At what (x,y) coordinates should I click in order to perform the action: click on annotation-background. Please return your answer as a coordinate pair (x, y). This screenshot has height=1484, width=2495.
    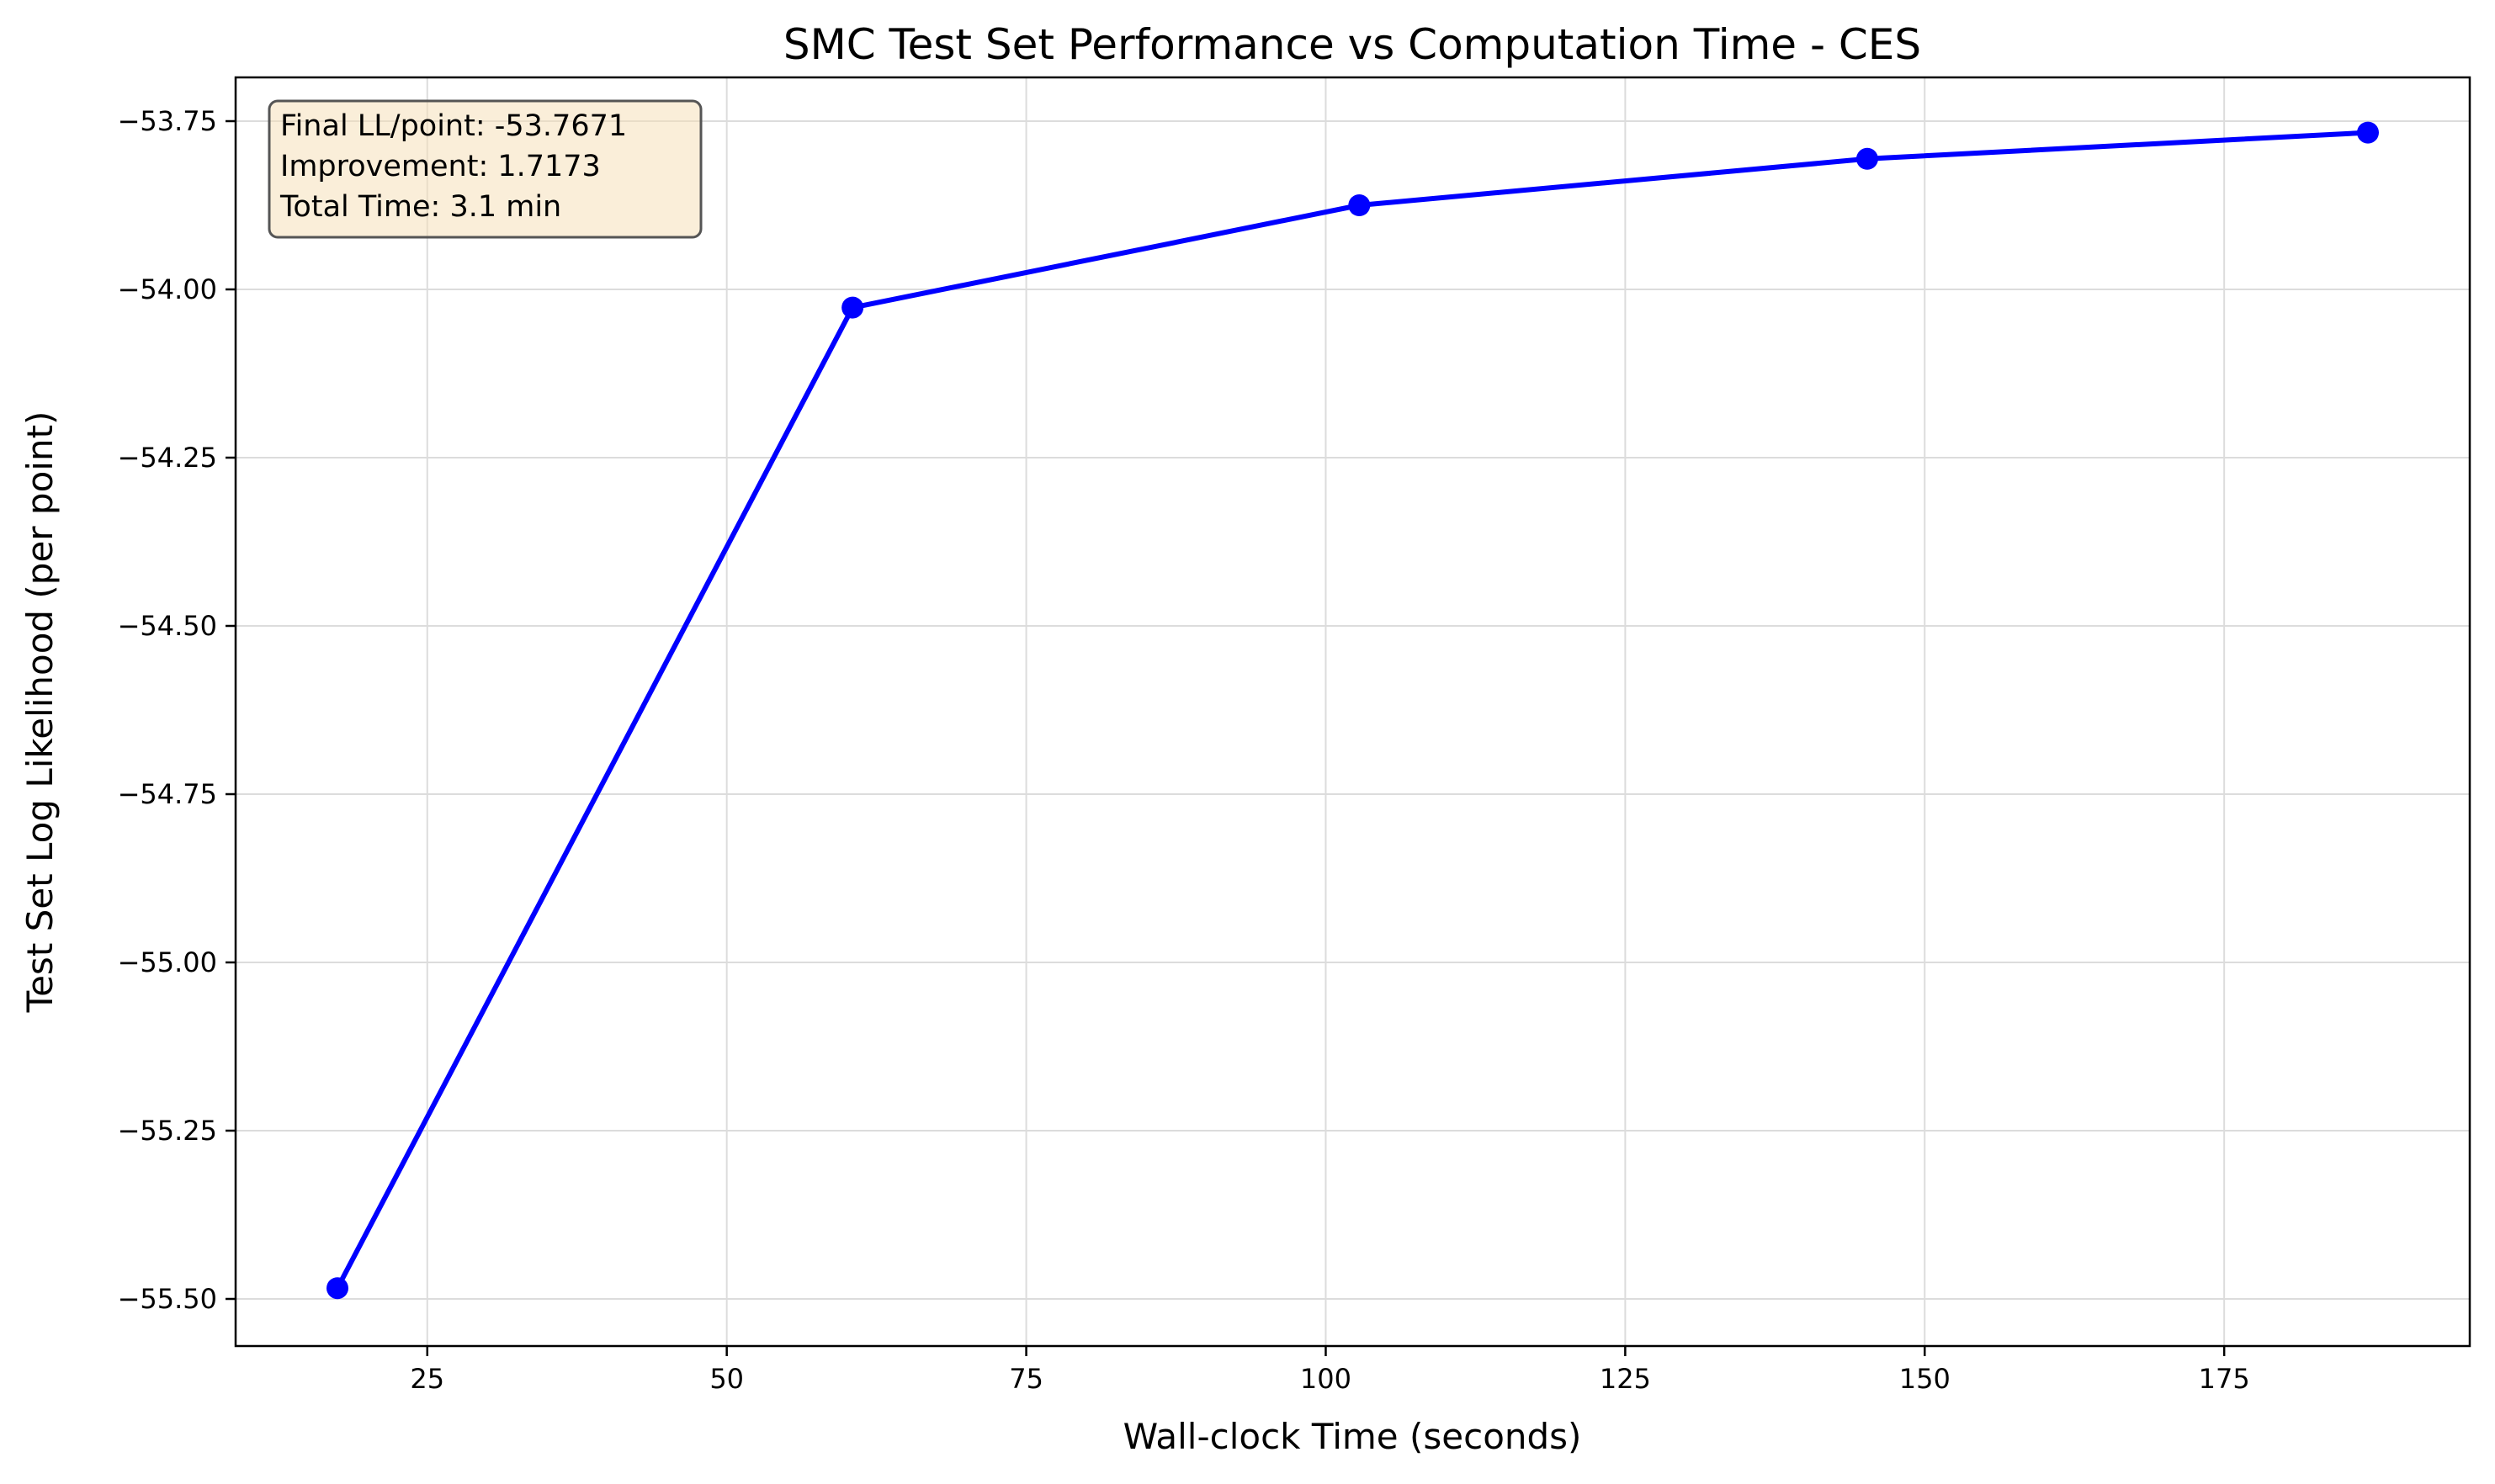
    Looking at the image, I should click on (485, 169).